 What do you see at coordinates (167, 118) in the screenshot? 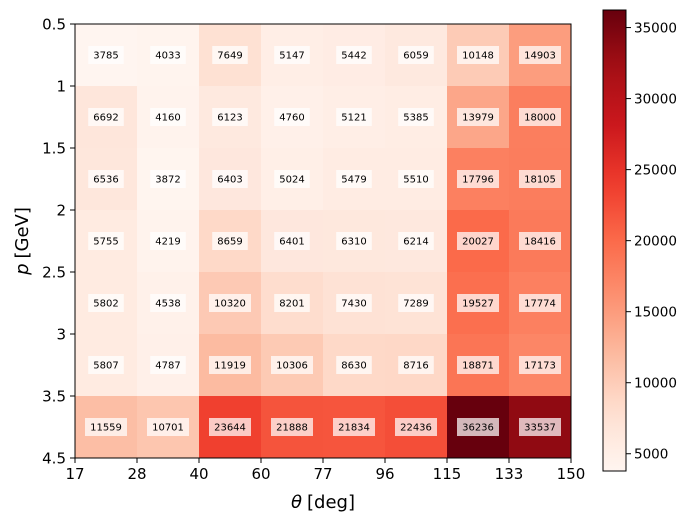
I see `cell-value-label: 4160` at bounding box center [167, 118].